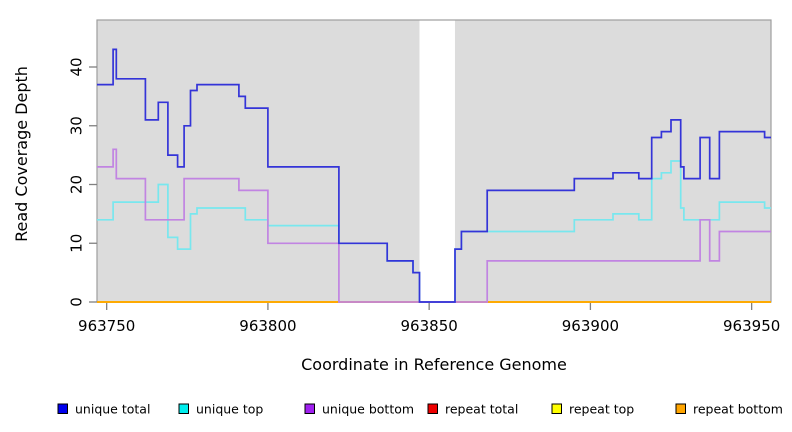 The width and height of the screenshot is (792, 432). Describe the element at coordinates (76, 66) in the screenshot. I see `y-axis-tick-label: 40` at that location.